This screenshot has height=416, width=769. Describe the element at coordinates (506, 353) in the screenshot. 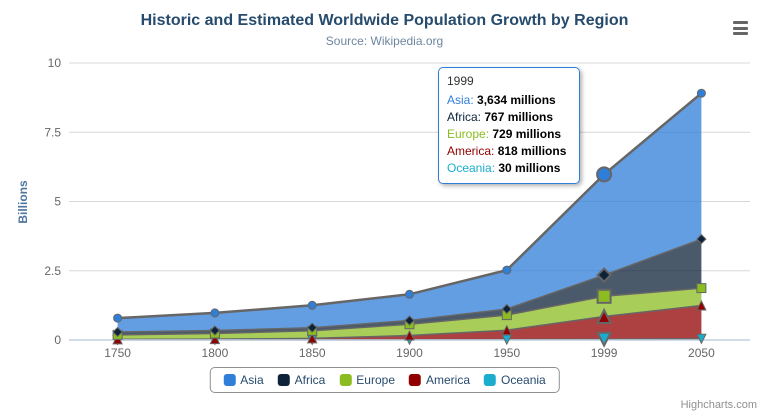

I see `x-axis-label-1950: 1950` at that location.